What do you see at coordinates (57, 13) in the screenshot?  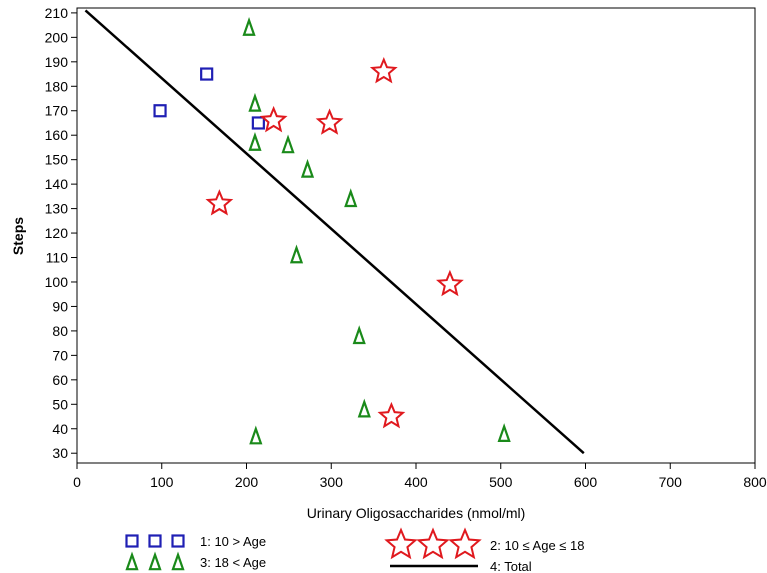 I see `y-tick-label: 210` at bounding box center [57, 13].